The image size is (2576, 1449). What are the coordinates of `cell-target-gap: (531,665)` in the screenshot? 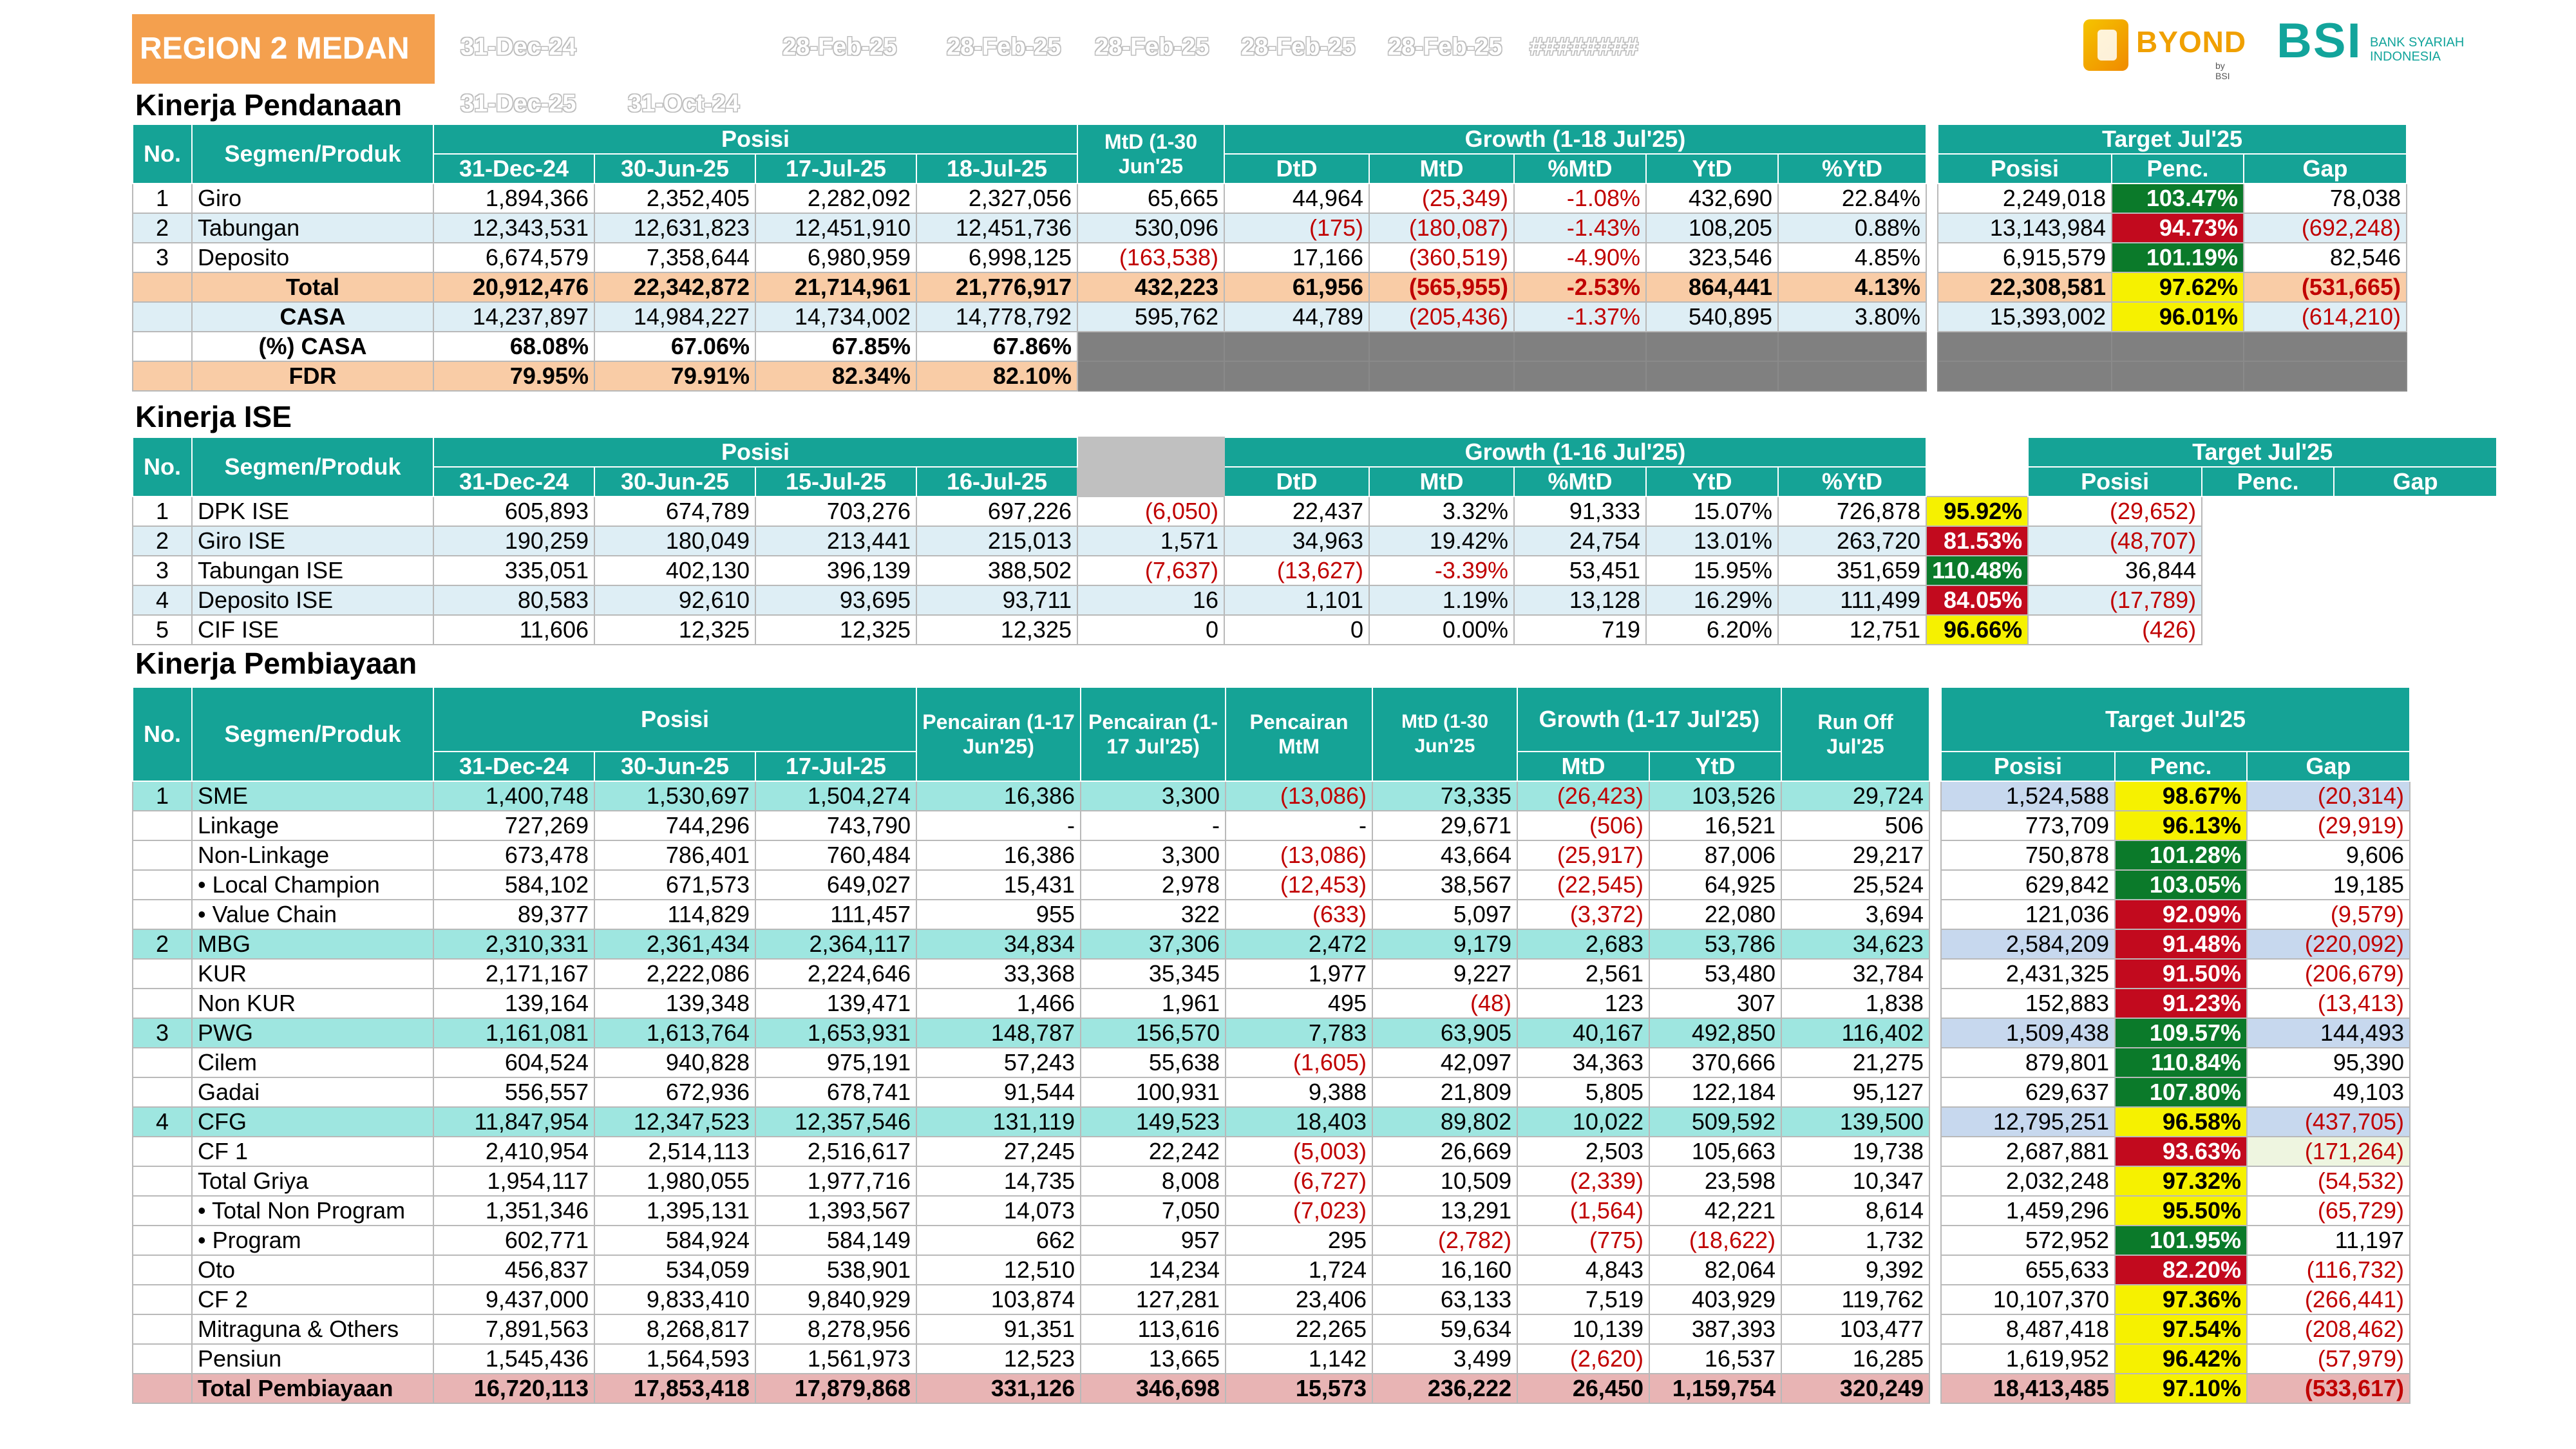 It's located at (2325, 287).